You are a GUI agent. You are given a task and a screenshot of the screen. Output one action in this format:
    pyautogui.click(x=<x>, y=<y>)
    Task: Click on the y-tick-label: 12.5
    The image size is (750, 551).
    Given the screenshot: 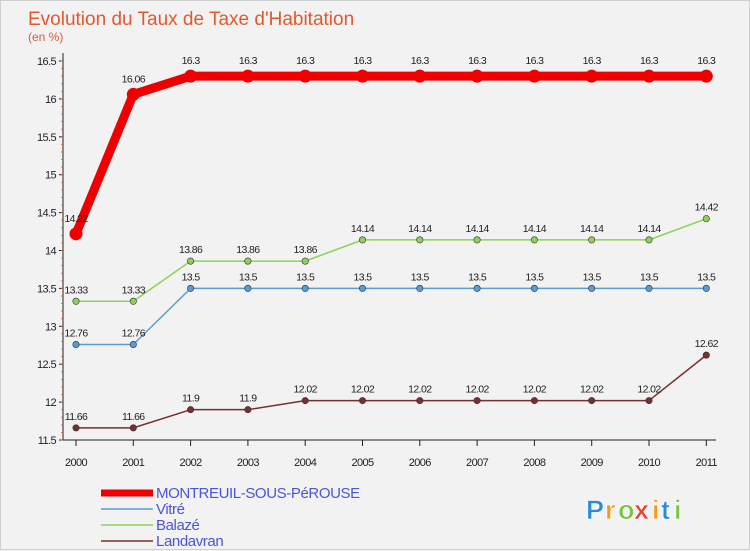 What is the action you would take?
    pyautogui.click(x=46, y=365)
    